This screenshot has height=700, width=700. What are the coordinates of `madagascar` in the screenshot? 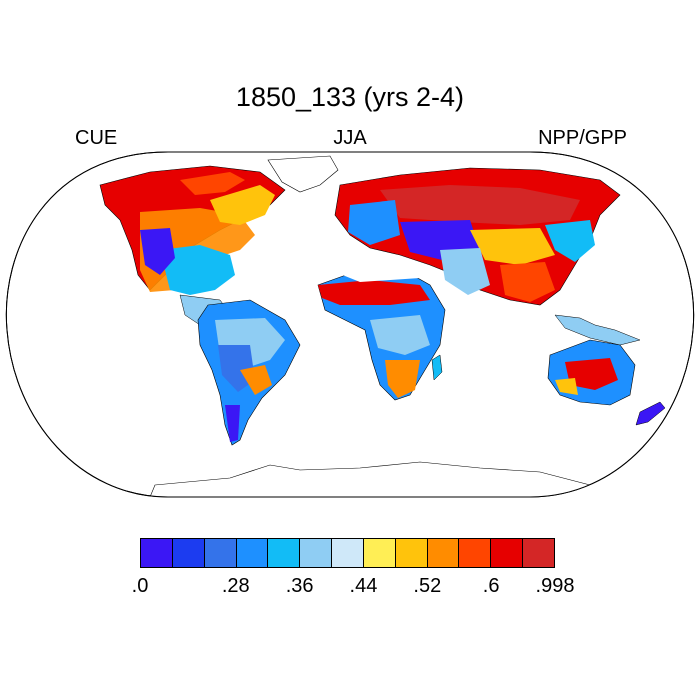 It's located at (437, 367).